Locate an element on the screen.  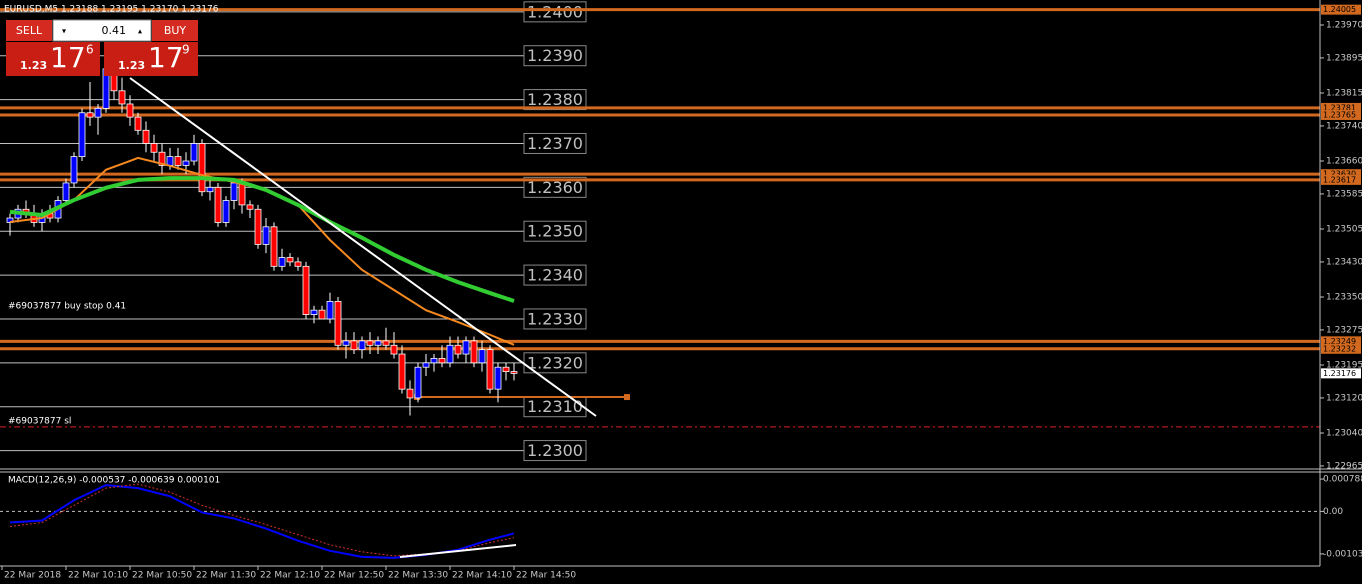
x-tick-label: 22 Mar 14:50 is located at coordinates (546, 576).